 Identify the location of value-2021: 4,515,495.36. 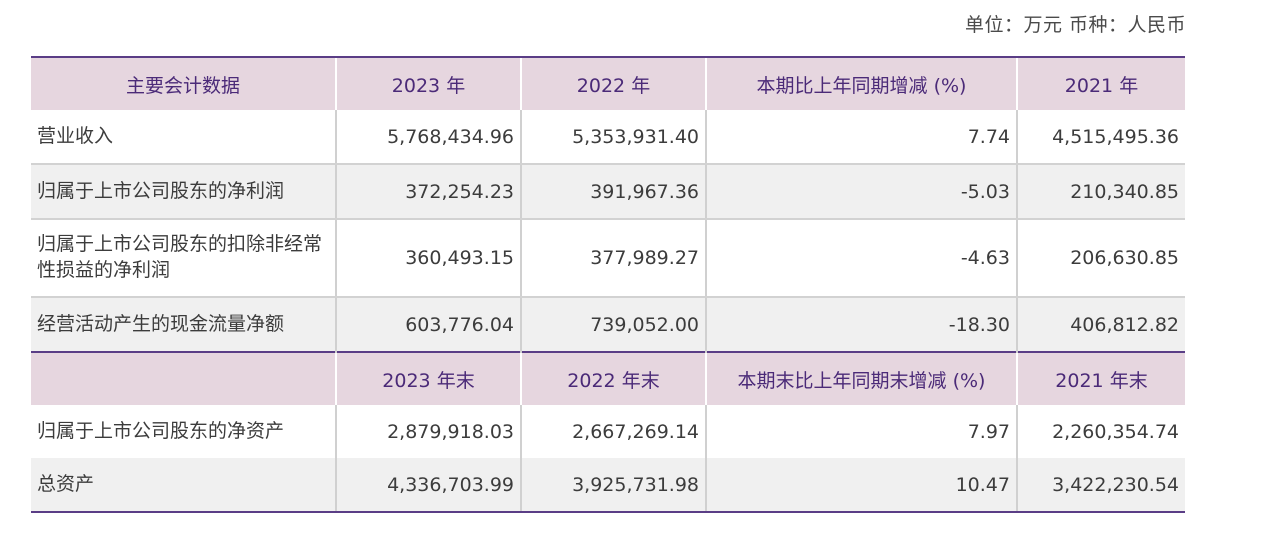
(1100, 137).